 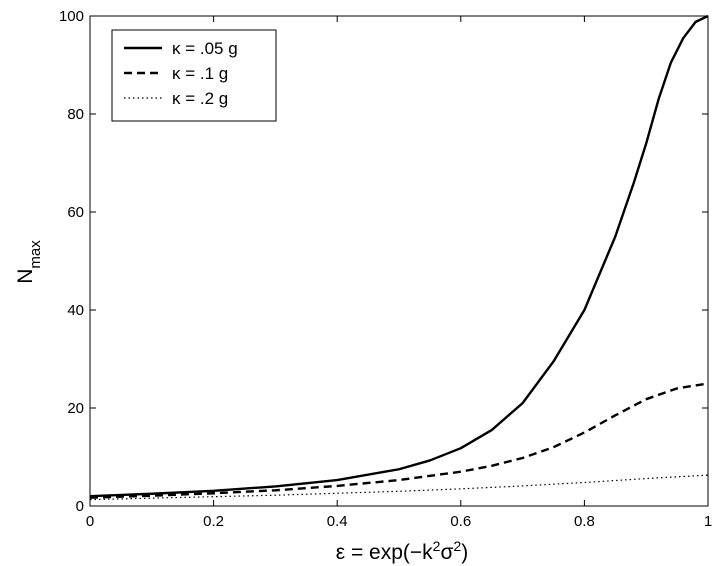 I want to click on x-axis-title: ε = exp(−k2σ2), so click(x=402, y=551).